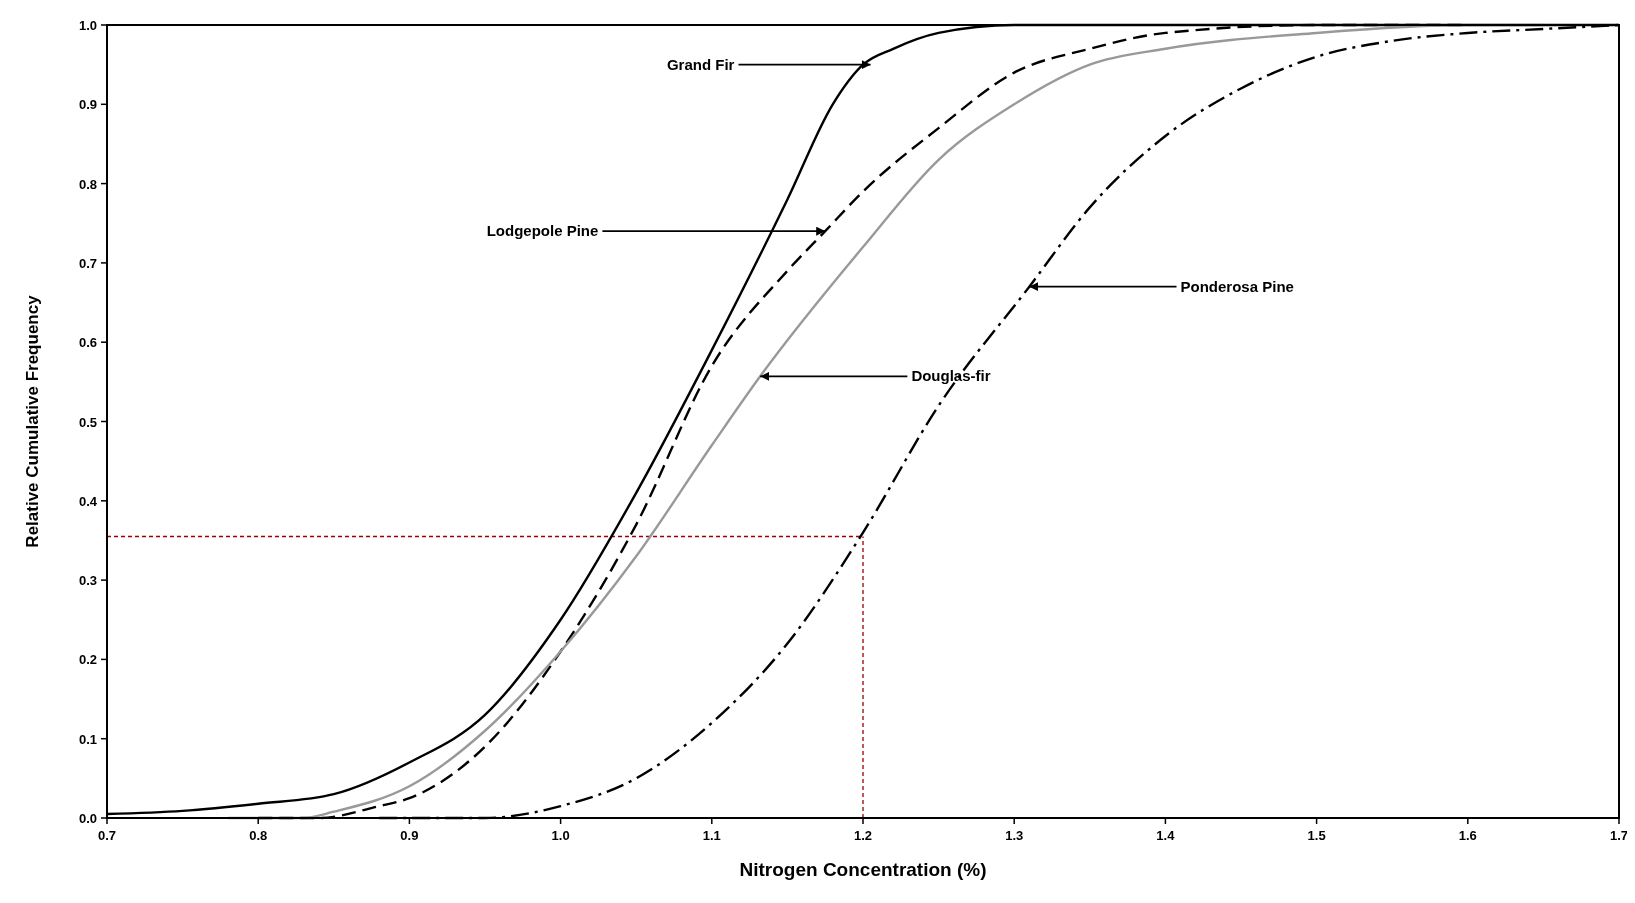 This screenshot has width=1635, height=903. I want to click on x-tick-label: 1.2, so click(863, 835).